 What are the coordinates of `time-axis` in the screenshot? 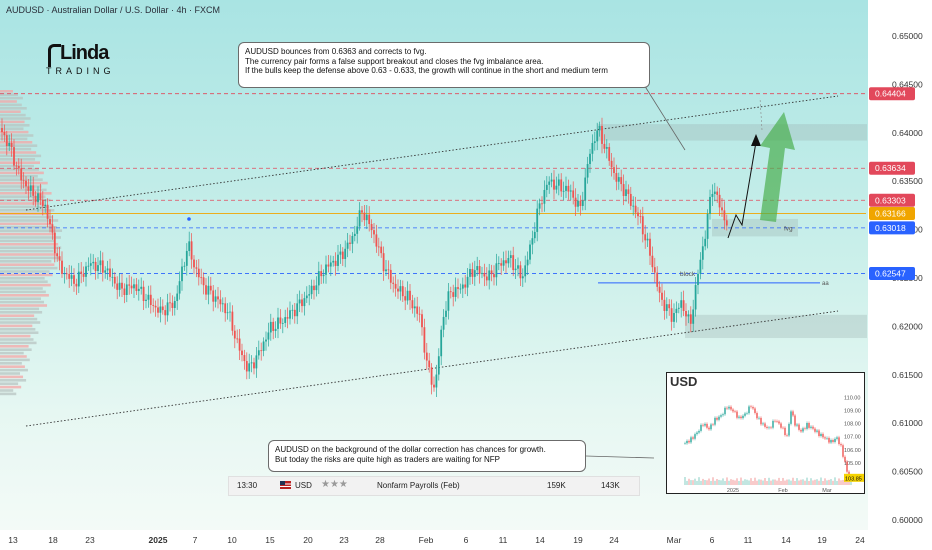 It's located at (466, 540).